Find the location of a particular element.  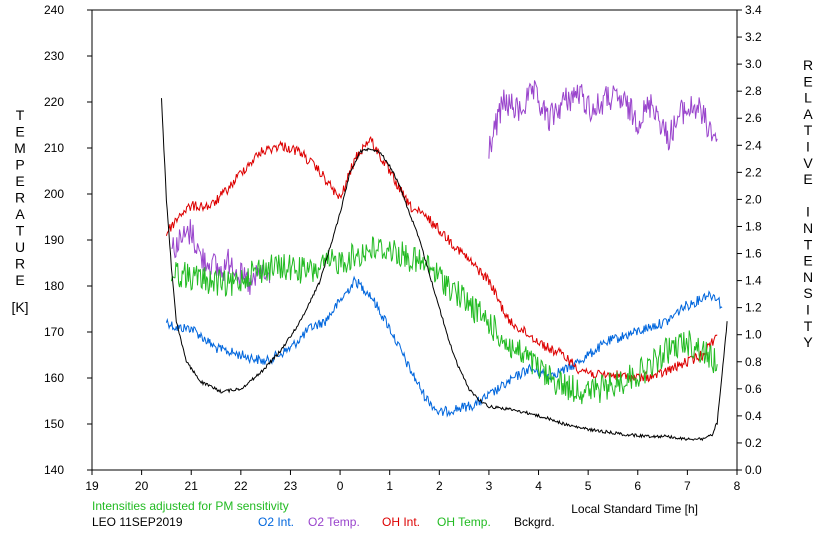

y-right-tick-label: 3.2 is located at coordinates (753, 37).